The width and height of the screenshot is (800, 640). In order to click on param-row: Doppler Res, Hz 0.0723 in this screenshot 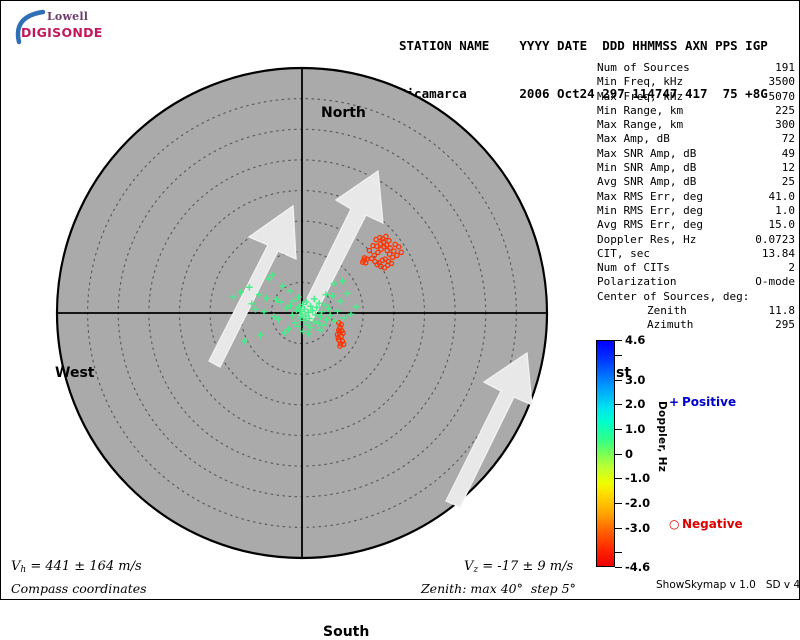, I will do `click(696, 240)`.